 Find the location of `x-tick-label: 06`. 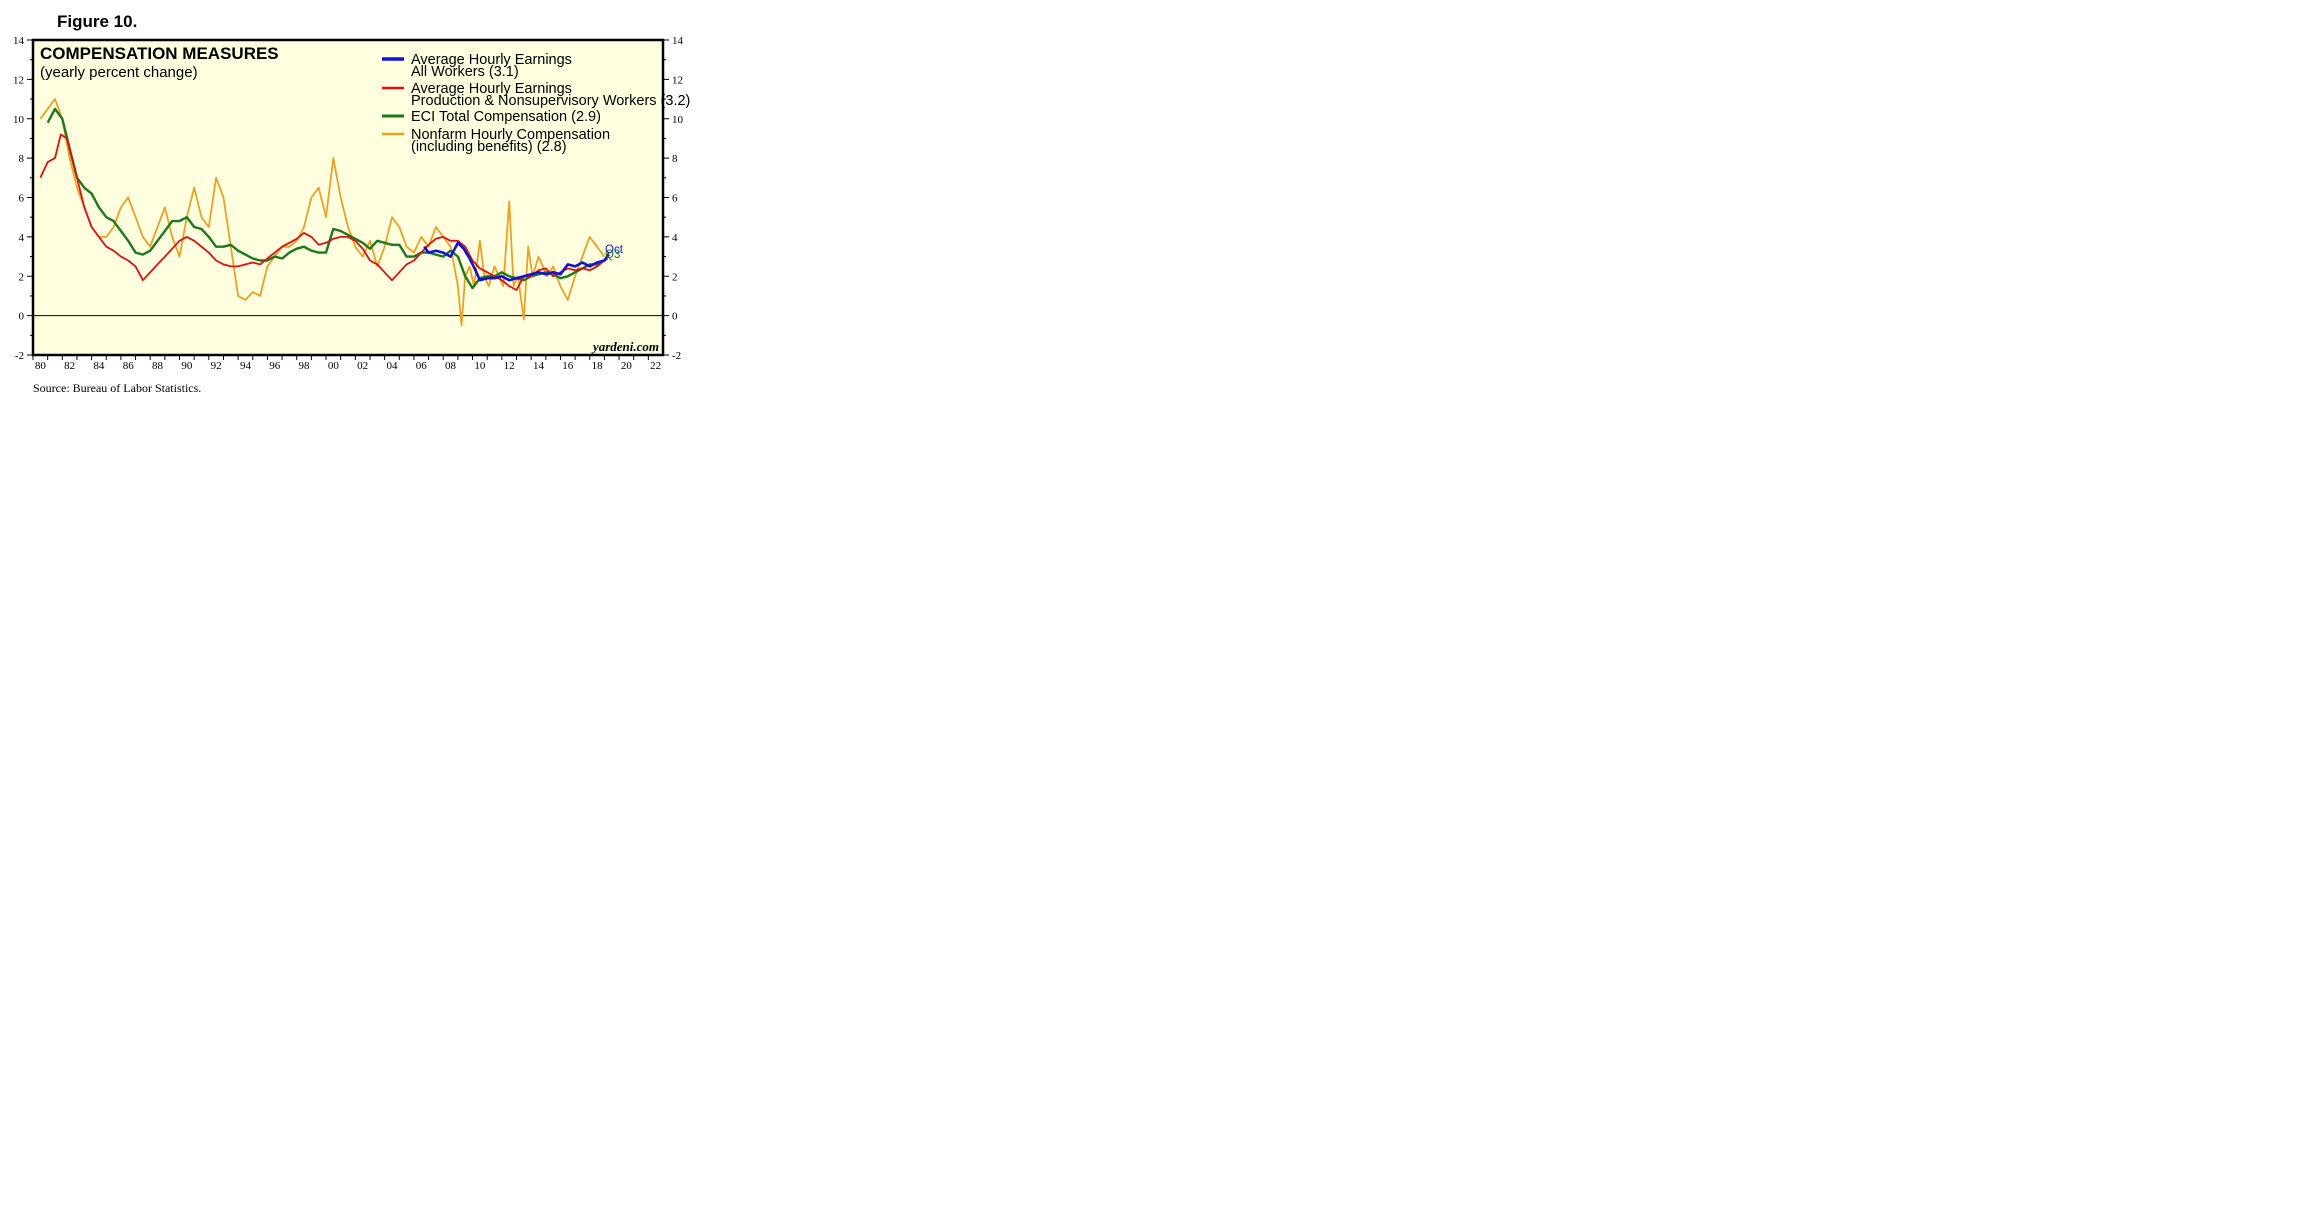

x-tick-label: 06 is located at coordinates (422, 366).